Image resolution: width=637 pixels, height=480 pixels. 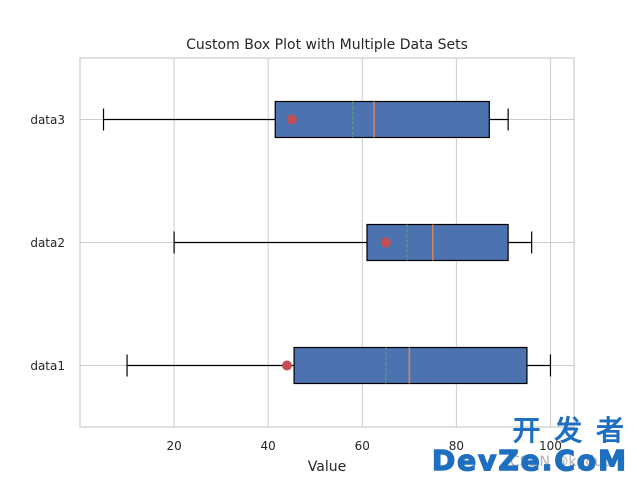 What do you see at coordinates (47, 243) in the screenshot?
I see `y-tick-label: data2` at bounding box center [47, 243].